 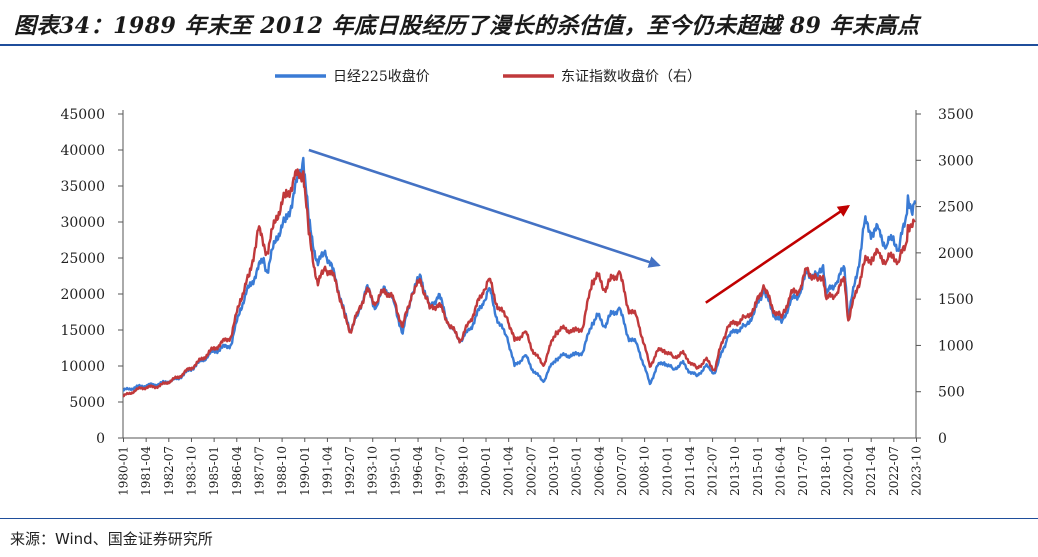 What do you see at coordinates (956, 115) in the screenshot?
I see `y-right-tick-label: 3500` at bounding box center [956, 115].